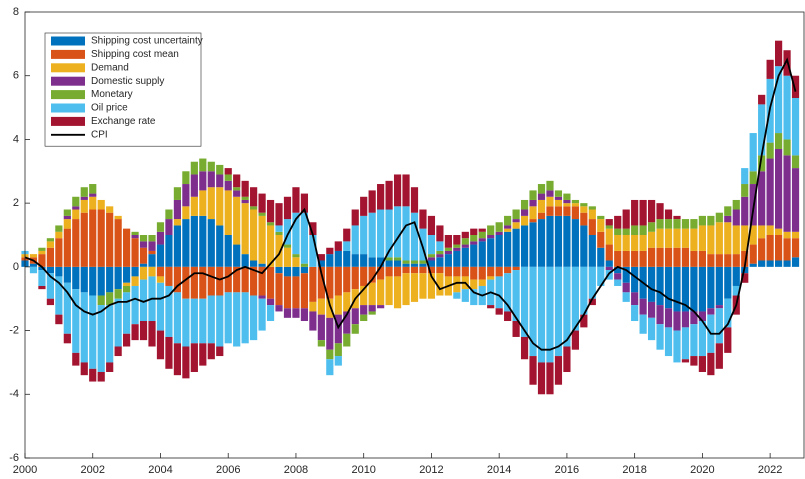 The image size is (805, 479). What do you see at coordinates (431, 470) in the screenshot?
I see `x-tick-label: 2012` at bounding box center [431, 470].